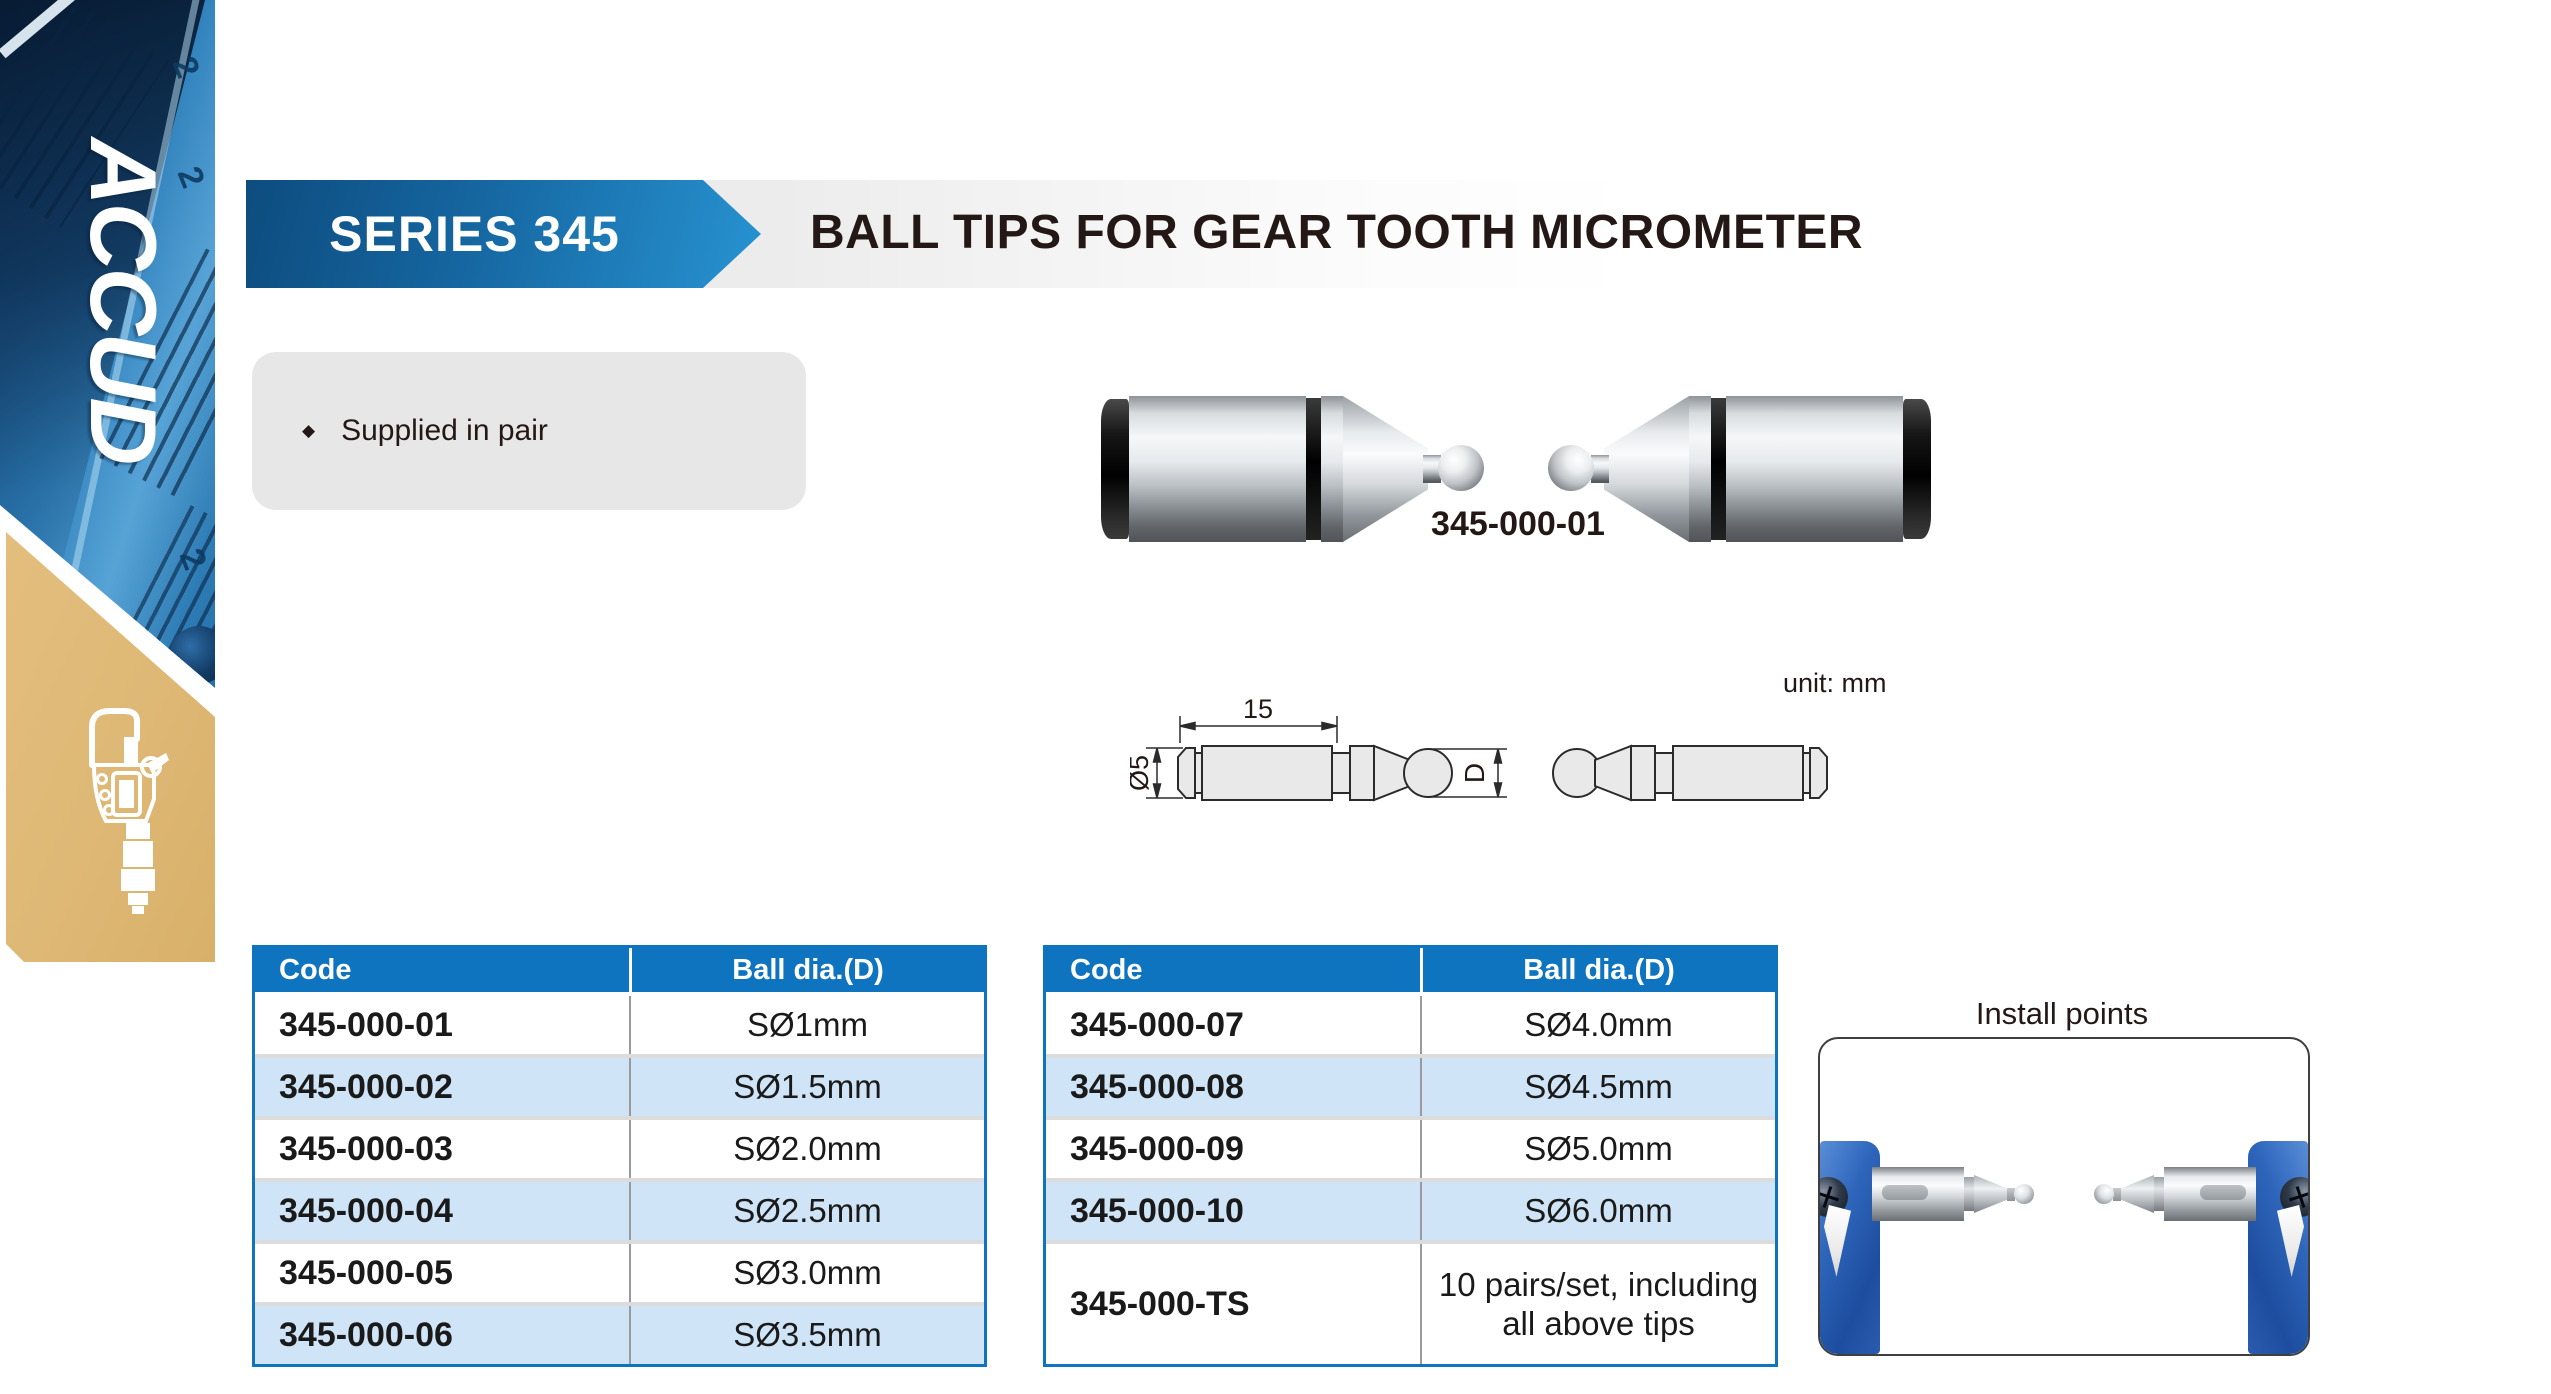 This screenshot has width=2551, height=1394. What do you see at coordinates (1258, 709) in the screenshot?
I see `dim-length-label: 15` at bounding box center [1258, 709].